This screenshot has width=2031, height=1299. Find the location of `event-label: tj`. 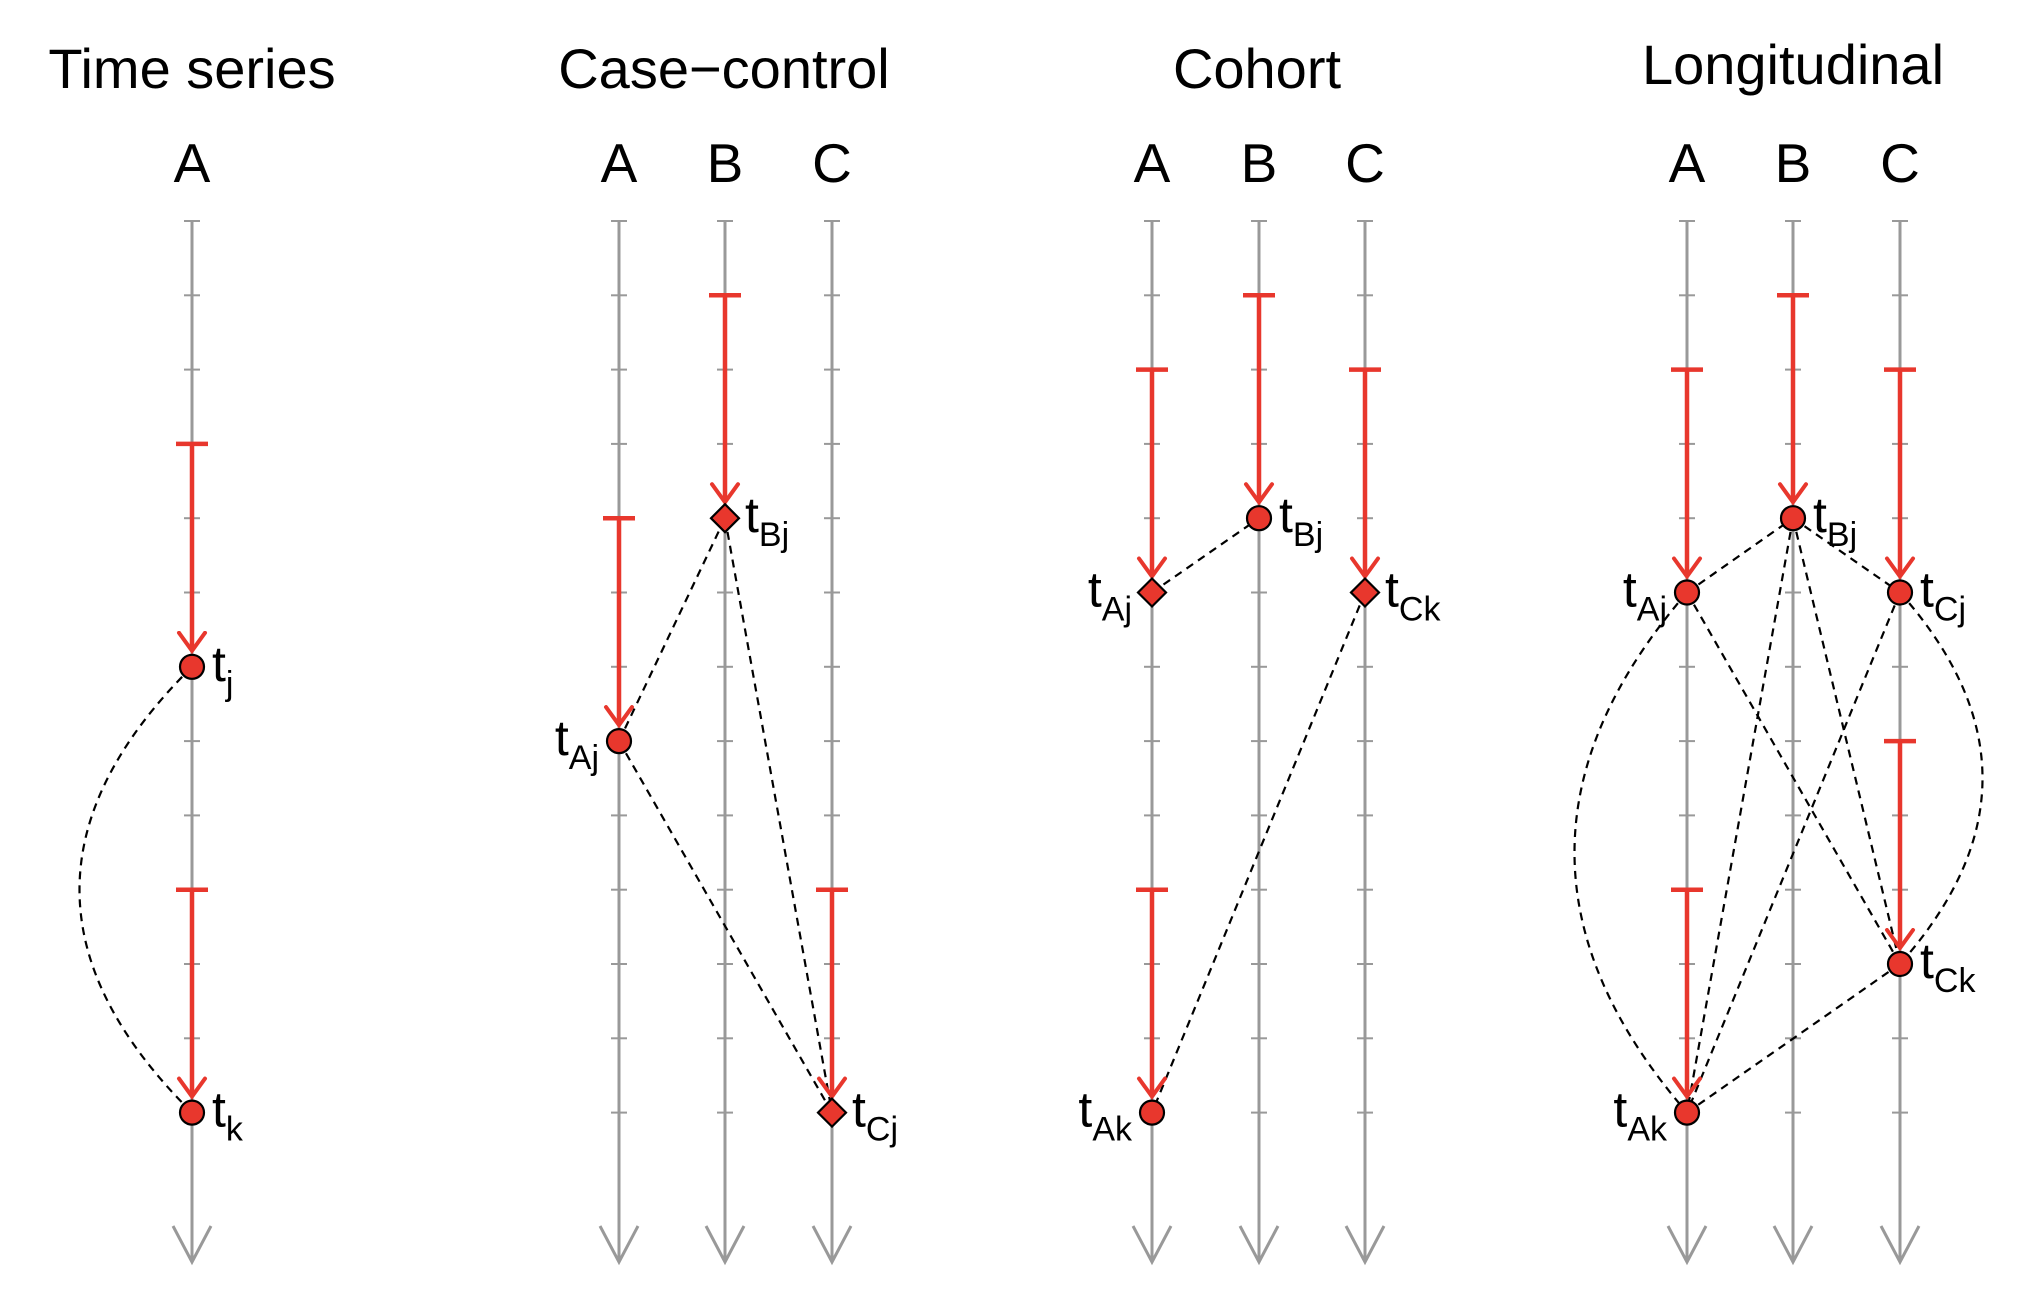

event-label: tj is located at coordinates (222, 669).